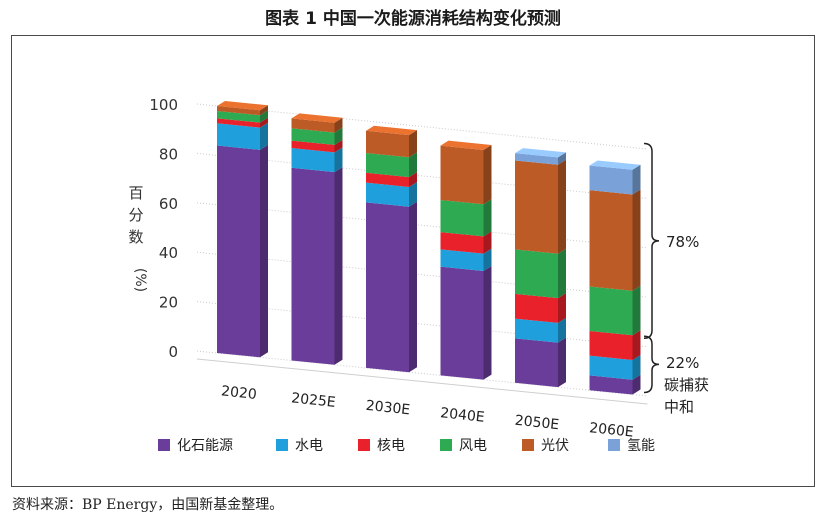  What do you see at coordinates (611, 367) in the screenshot?
I see `bar-2060E-水电` at bounding box center [611, 367].